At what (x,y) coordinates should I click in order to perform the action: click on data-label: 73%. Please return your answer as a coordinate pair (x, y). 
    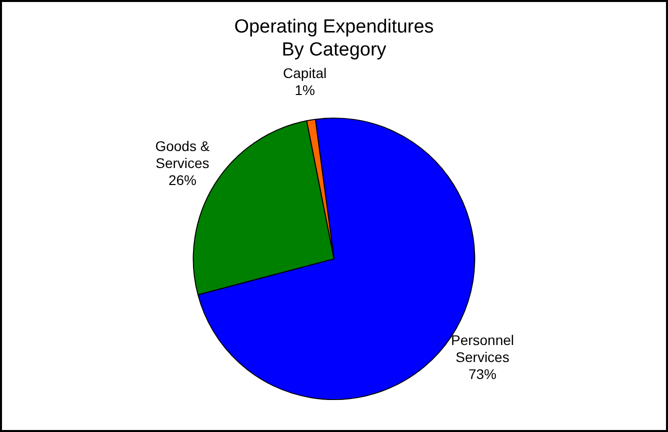
    Looking at the image, I should click on (482, 374).